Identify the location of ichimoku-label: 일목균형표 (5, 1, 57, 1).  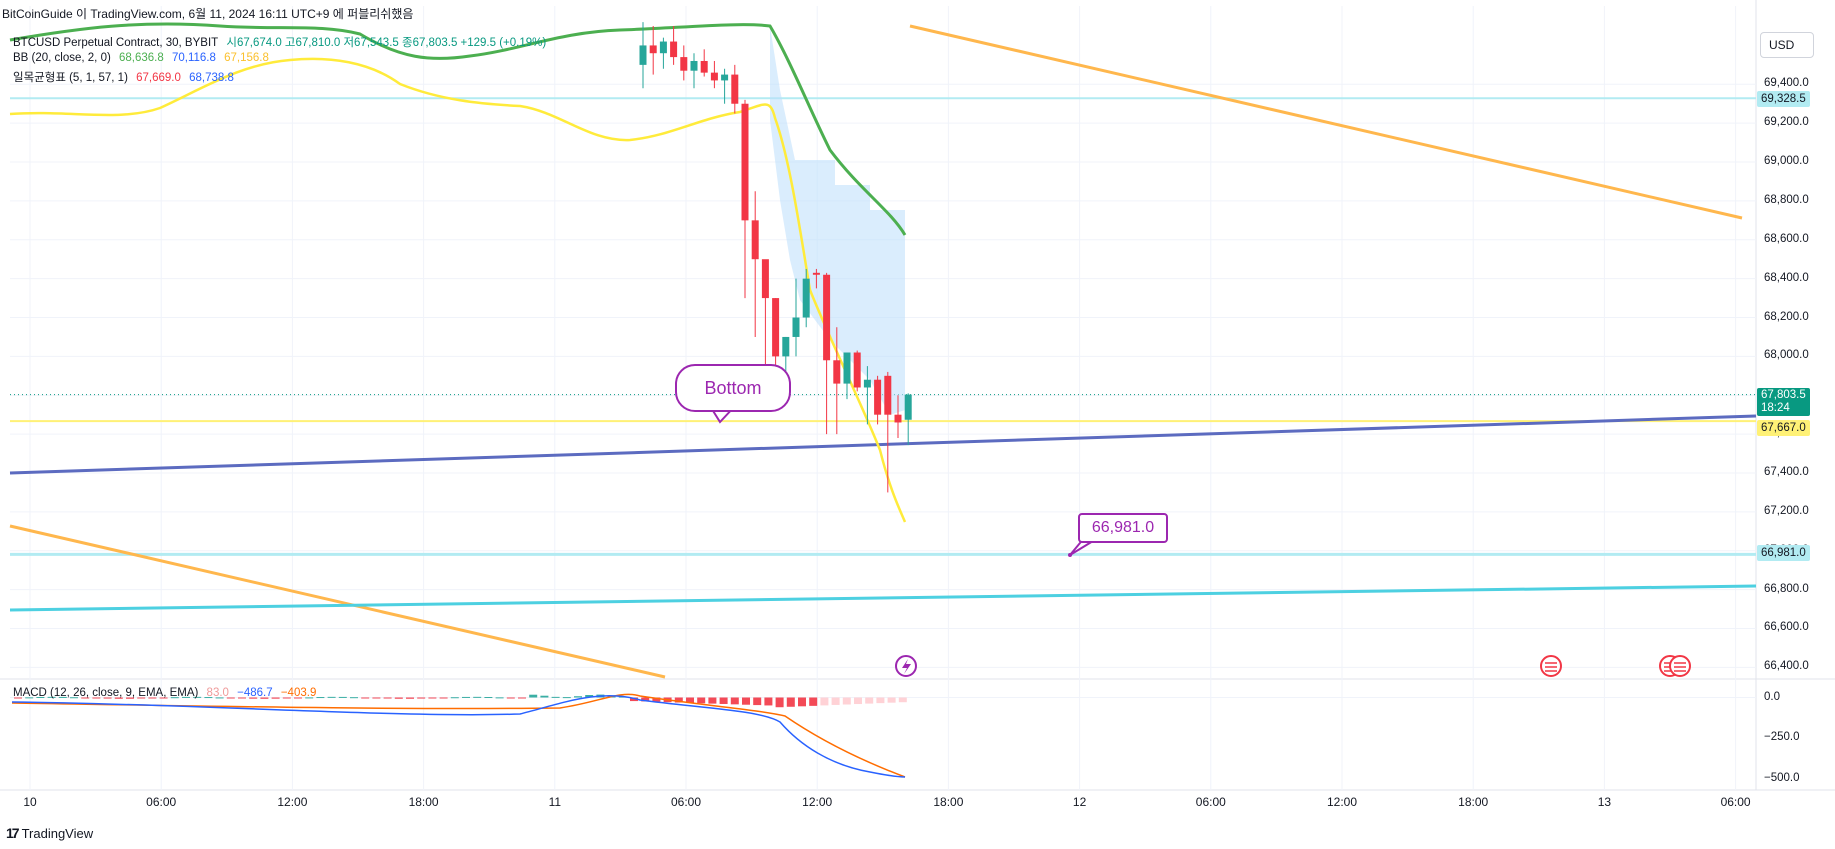
(70, 78).